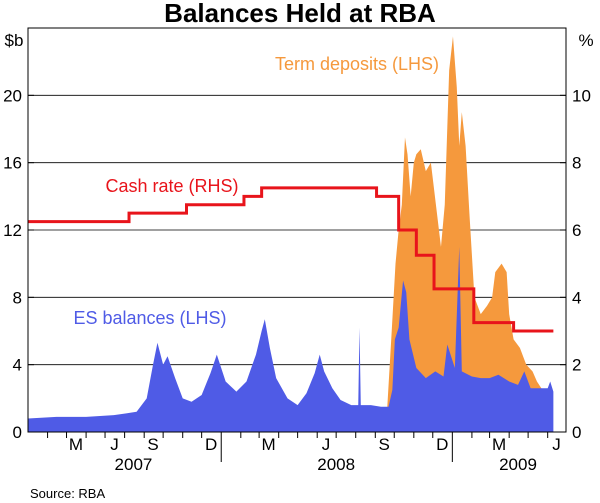 Image resolution: width=600 pixels, height=503 pixels. I want to click on right-tick-label: 0, so click(576, 432).